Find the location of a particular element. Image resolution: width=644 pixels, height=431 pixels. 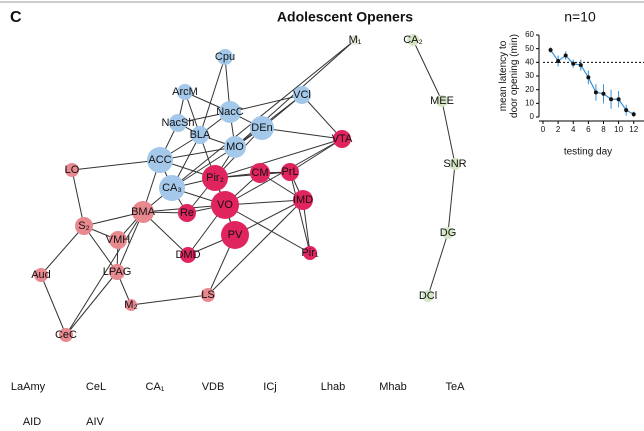

node-label: IMD is located at coordinates (303, 200).